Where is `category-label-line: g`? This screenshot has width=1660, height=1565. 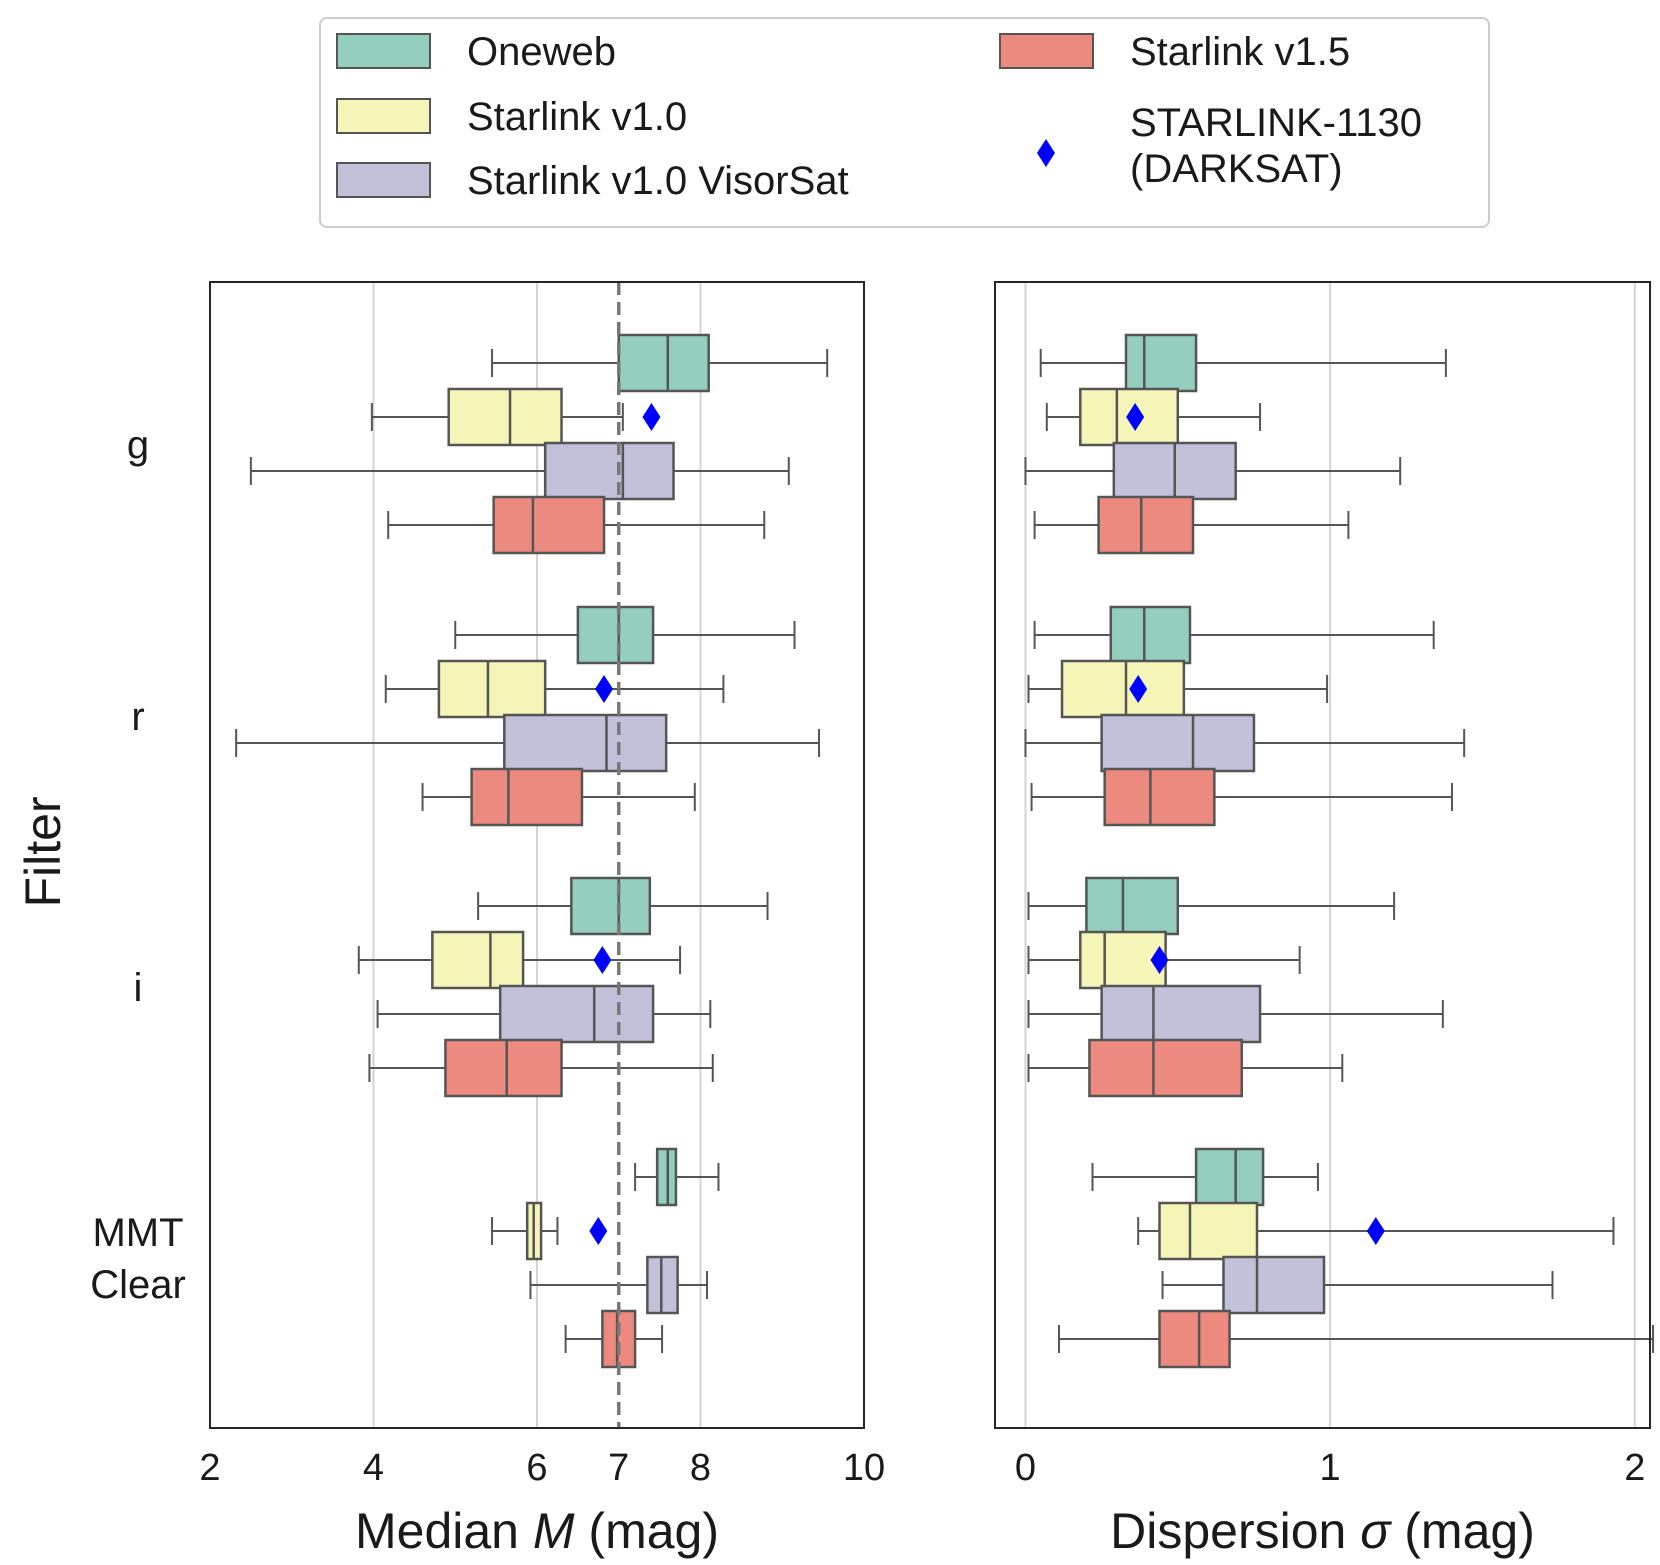
category-label-line: g is located at coordinates (138, 445).